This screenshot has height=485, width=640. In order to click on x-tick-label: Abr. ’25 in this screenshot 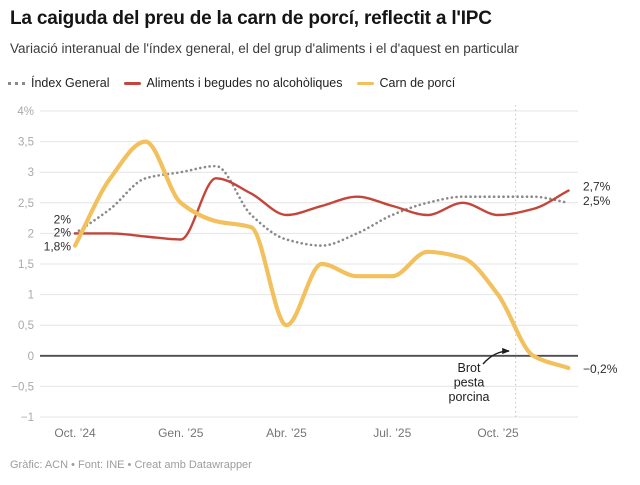, I will do `click(286, 433)`.